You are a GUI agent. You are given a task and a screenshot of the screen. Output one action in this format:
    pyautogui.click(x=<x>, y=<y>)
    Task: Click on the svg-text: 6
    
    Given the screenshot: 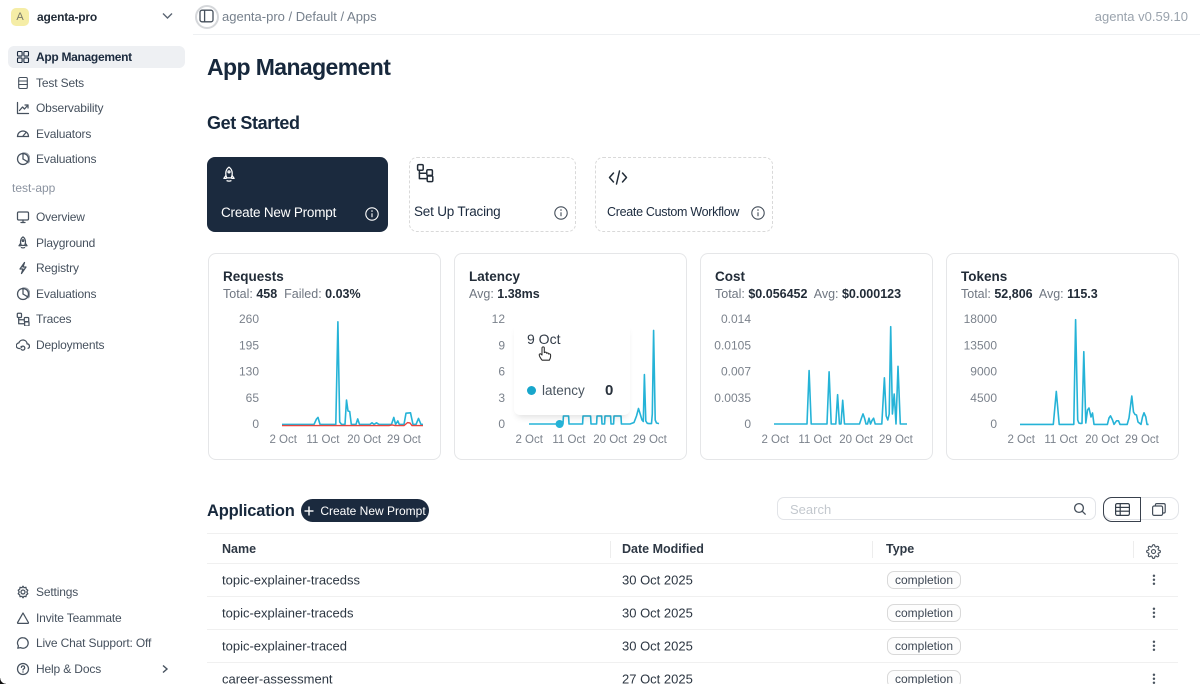 What is the action you would take?
    pyautogui.click(x=501, y=372)
    